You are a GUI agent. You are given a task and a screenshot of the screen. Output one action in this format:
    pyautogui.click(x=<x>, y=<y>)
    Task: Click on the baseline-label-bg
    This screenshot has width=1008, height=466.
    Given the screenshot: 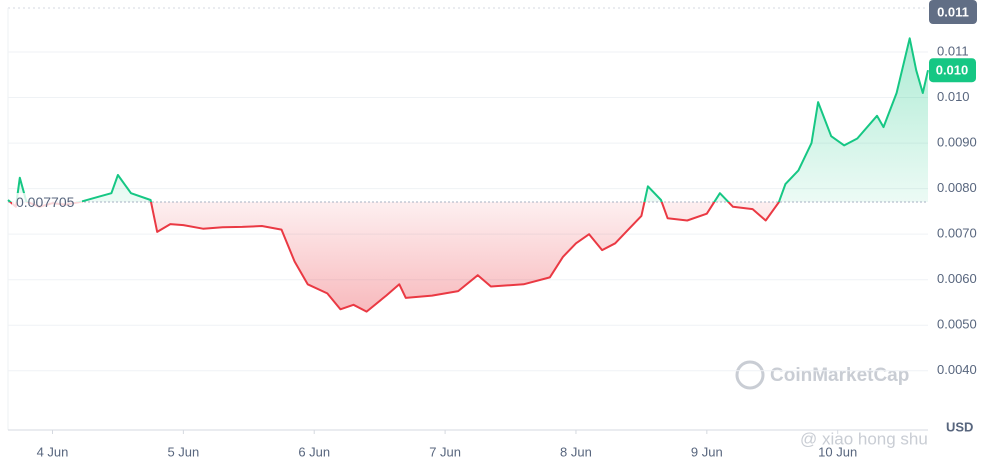 What is the action you would take?
    pyautogui.click(x=47, y=202)
    